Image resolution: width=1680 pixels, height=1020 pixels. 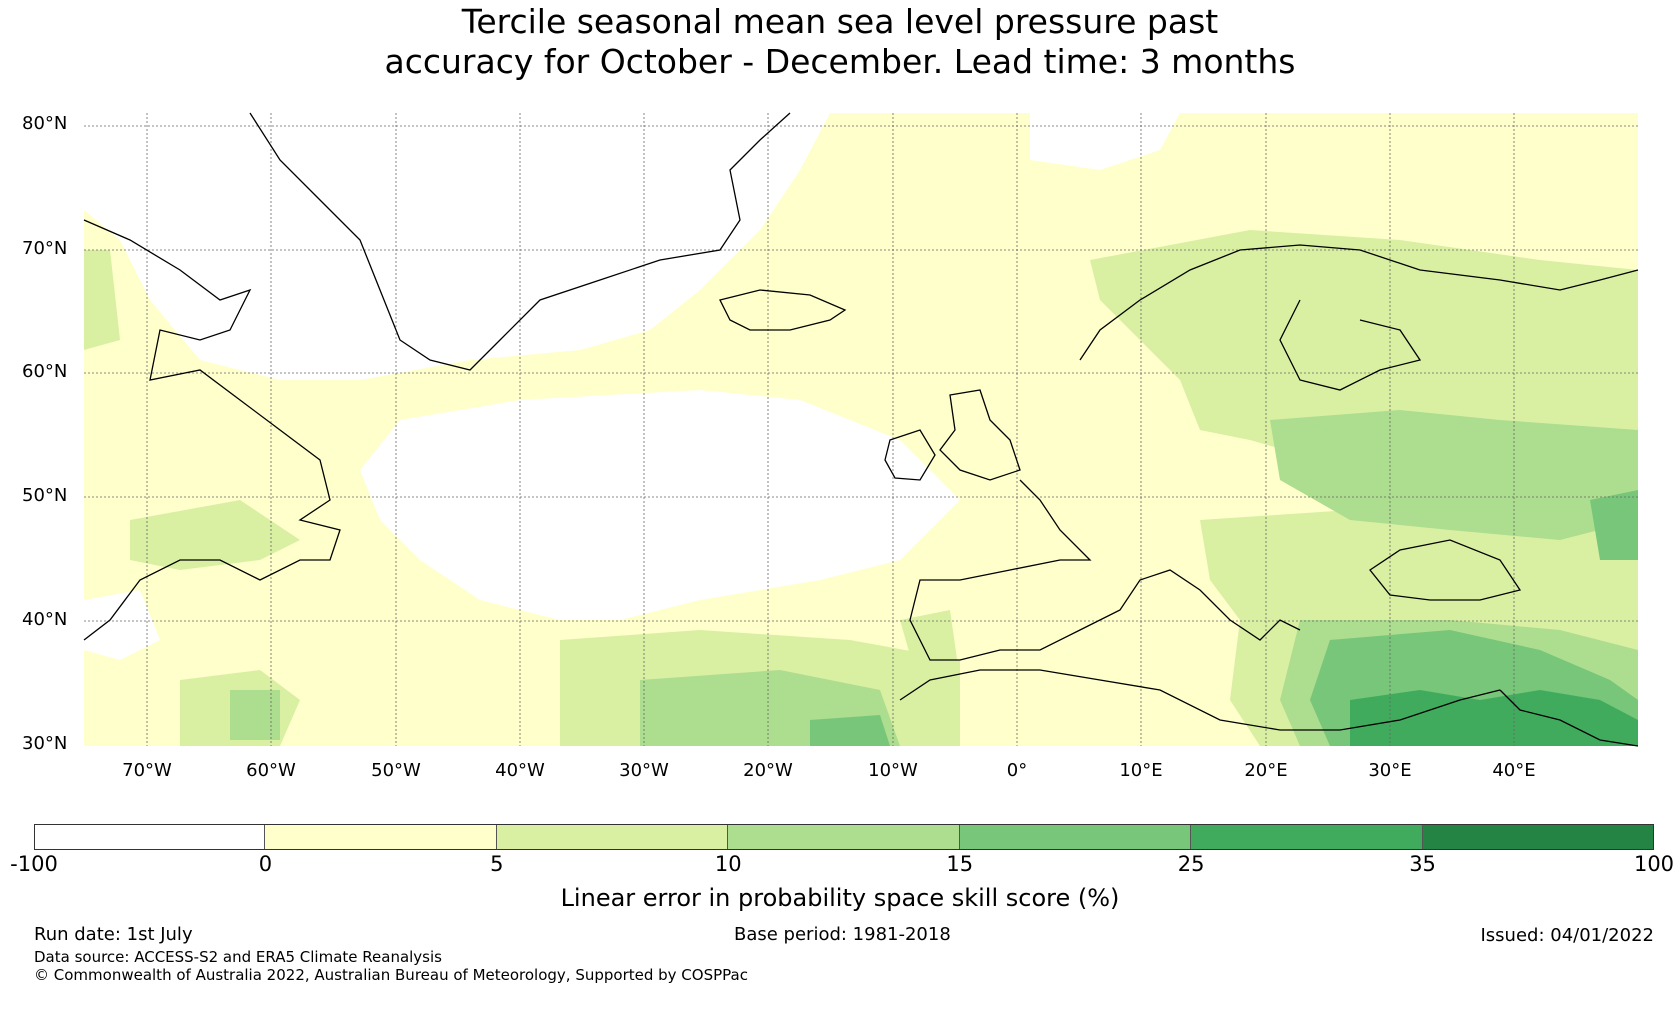 I want to click on colorbar-tick-label: 35, so click(x=1422, y=864).